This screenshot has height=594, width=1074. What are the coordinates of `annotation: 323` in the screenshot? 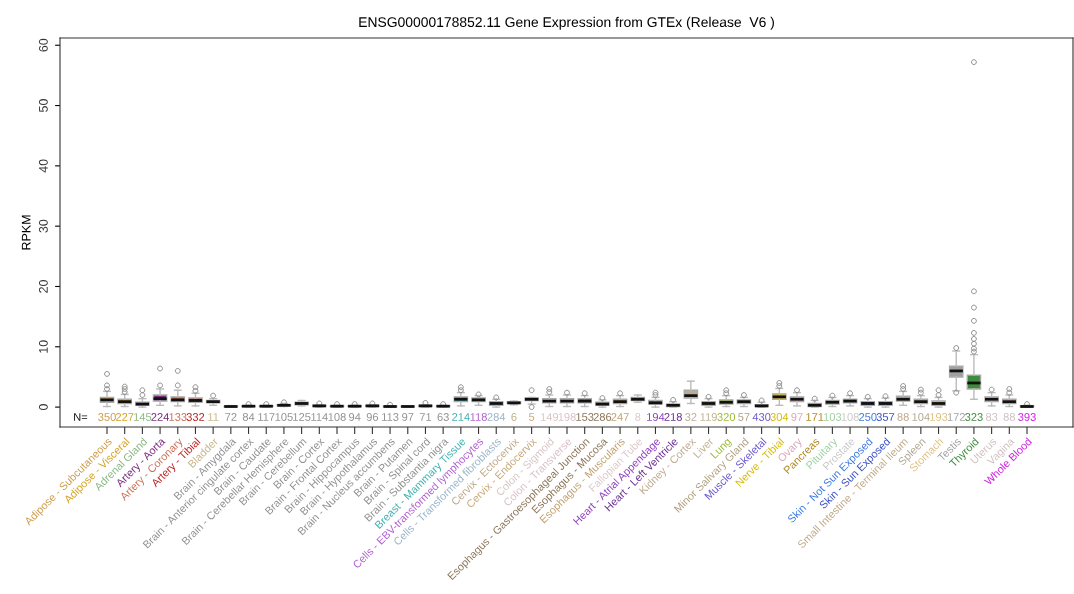 It's located at (974, 417).